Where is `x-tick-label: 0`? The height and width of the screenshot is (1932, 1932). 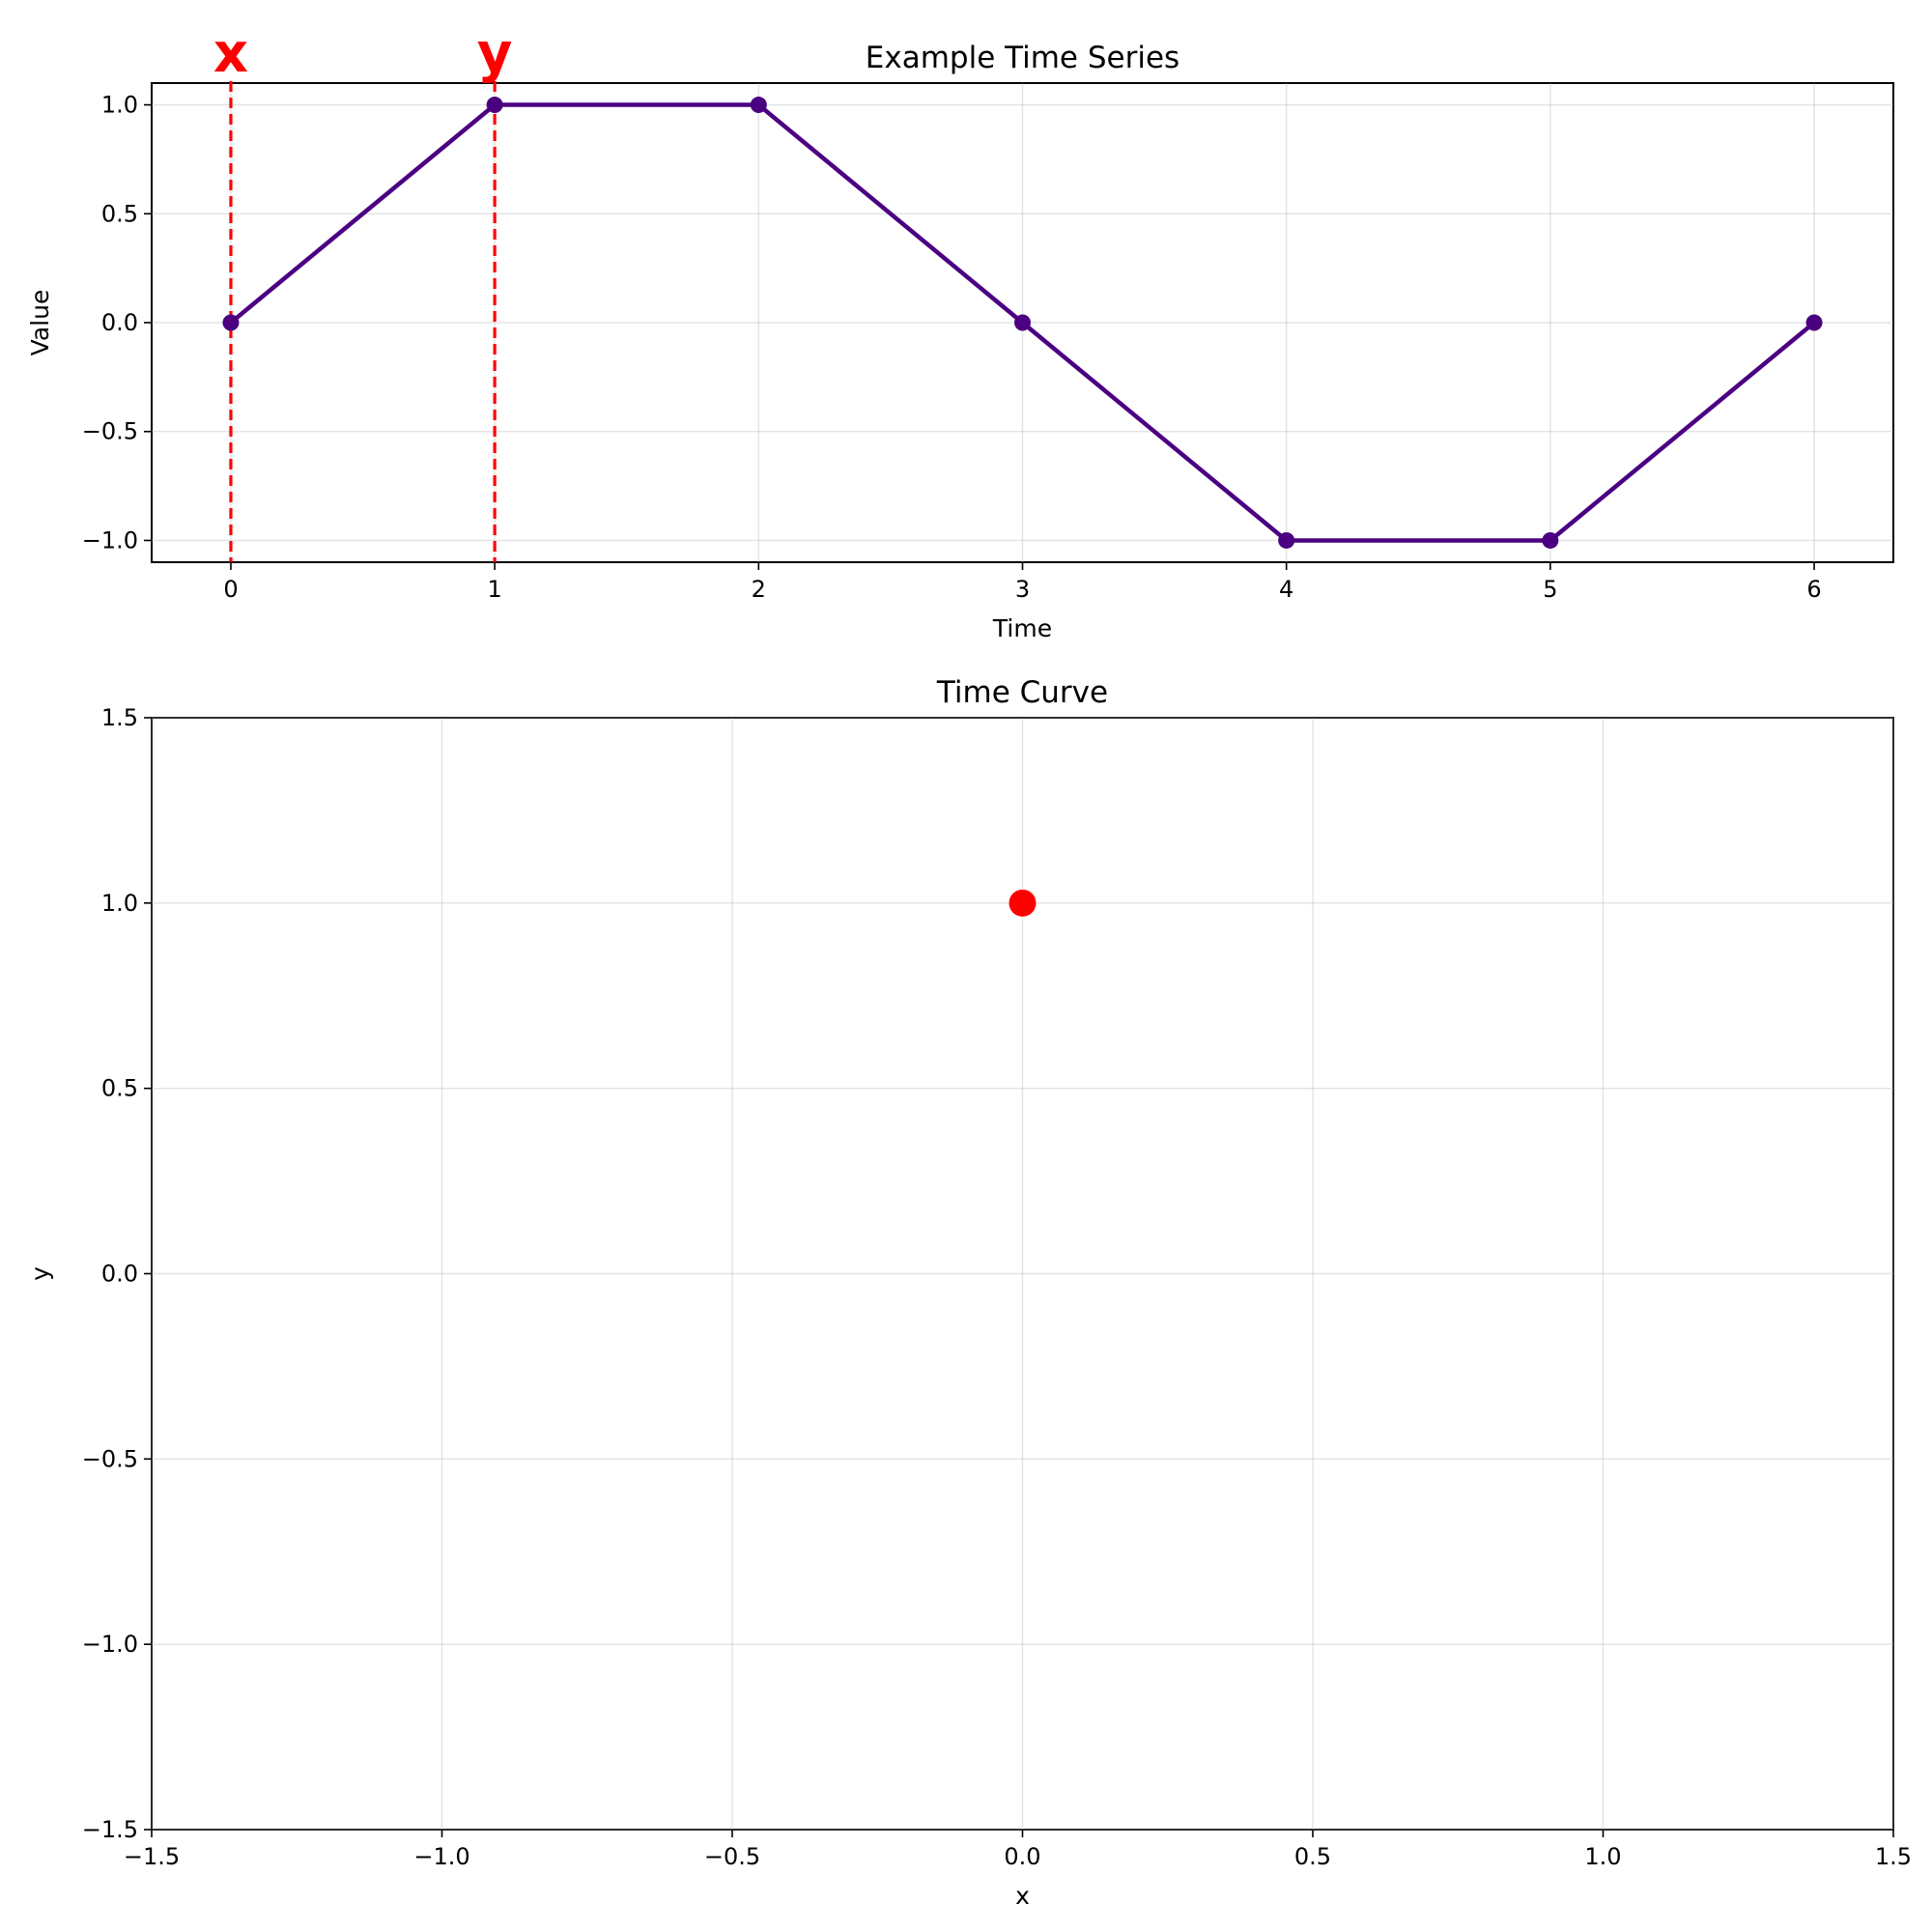
x-tick-label: 0 is located at coordinates (230, 589).